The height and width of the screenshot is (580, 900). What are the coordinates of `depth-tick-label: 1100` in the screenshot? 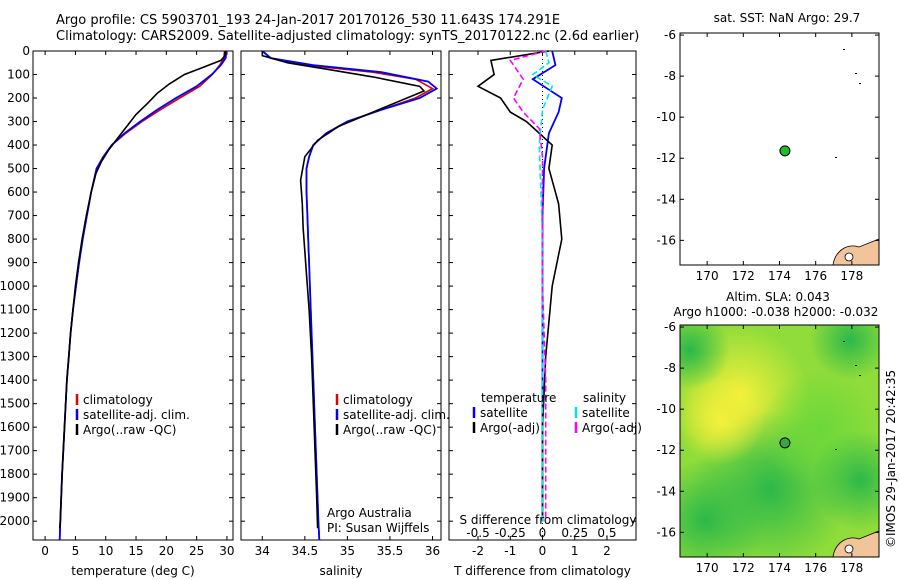 It's located at (15, 310).